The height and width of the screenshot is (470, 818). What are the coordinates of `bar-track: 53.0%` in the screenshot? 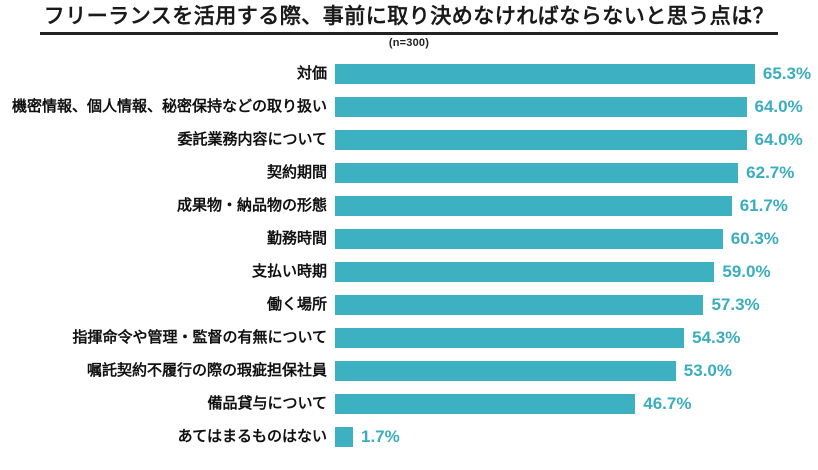 It's located at (576, 371).